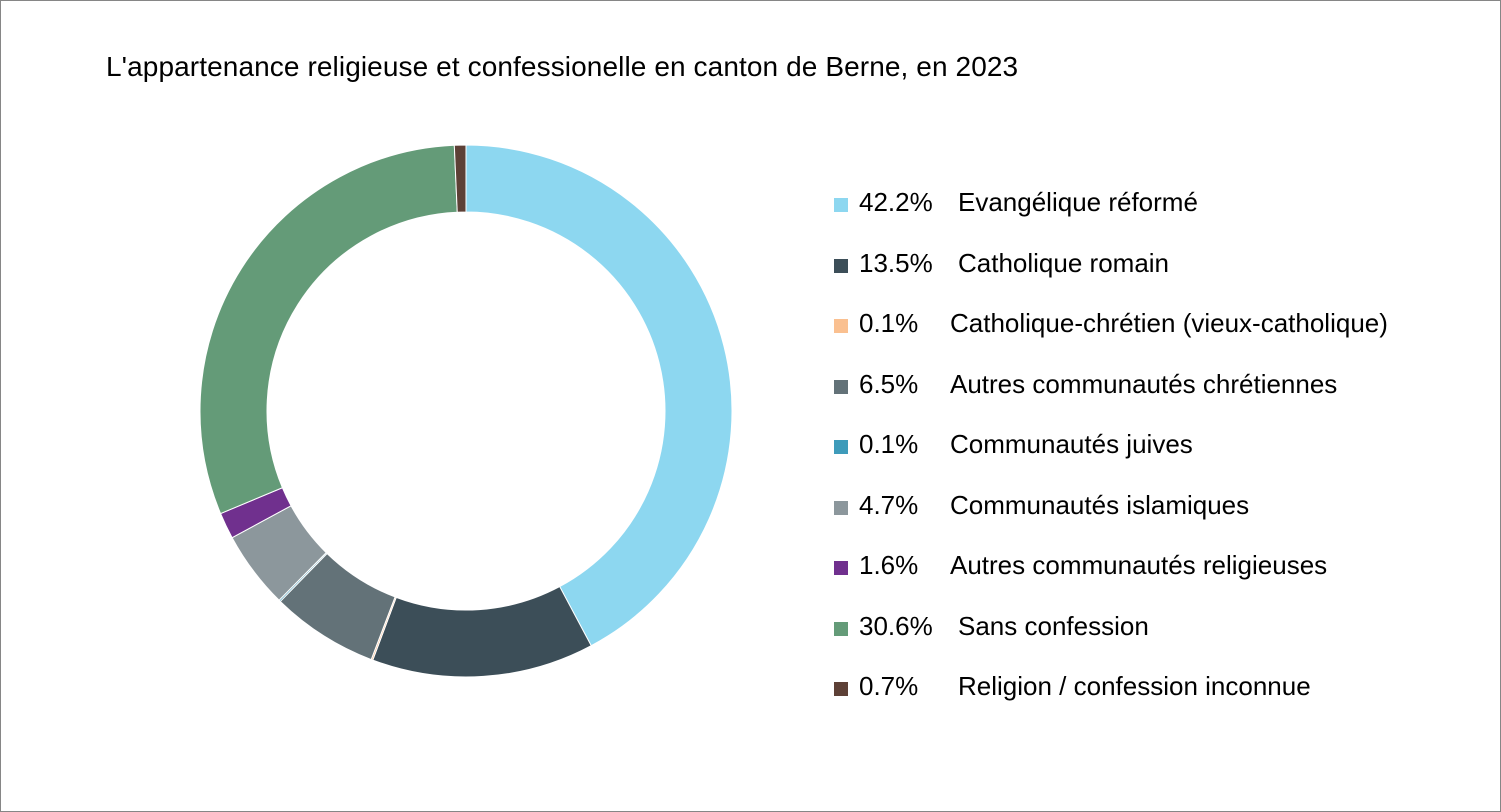 This screenshot has height=812, width=1501. What do you see at coordinates (1072, 701) in the screenshot?
I see `legend-item: 0.7% Religion / confession inconnue` at bounding box center [1072, 701].